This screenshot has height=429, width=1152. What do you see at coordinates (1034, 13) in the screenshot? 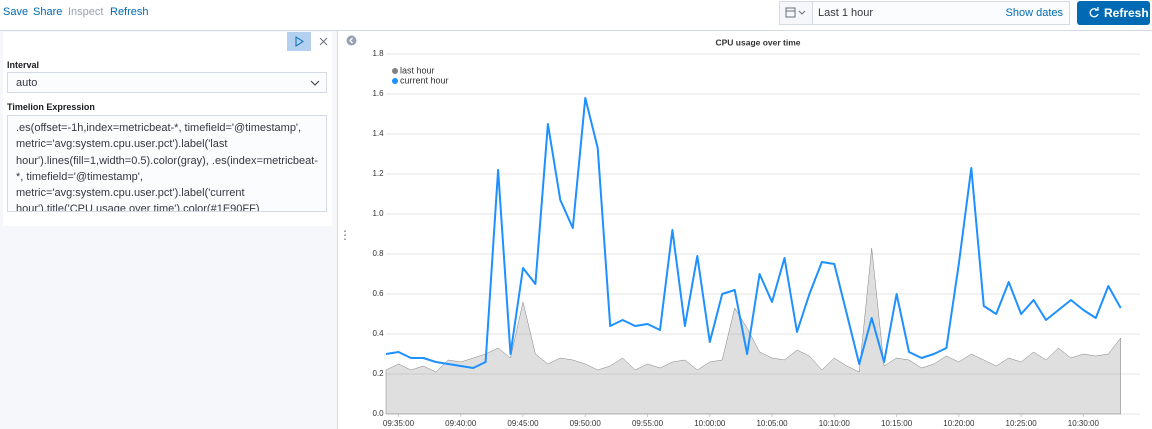
I see `show-dates: Show dates` at bounding box center [1034, 13].